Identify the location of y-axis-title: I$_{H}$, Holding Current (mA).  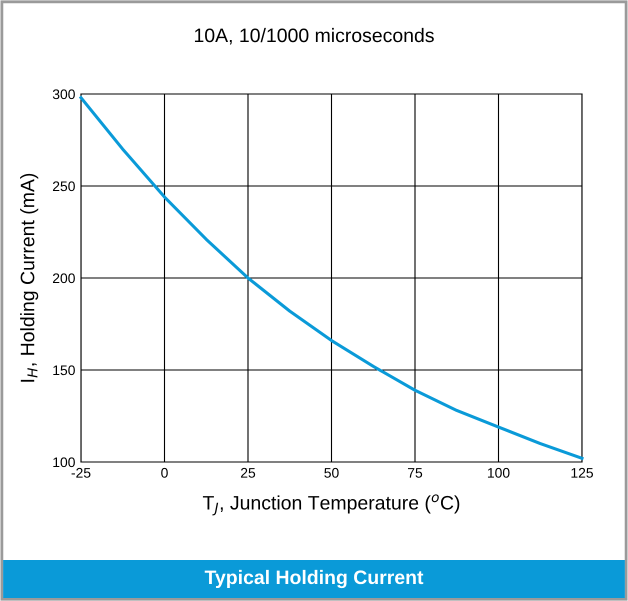
(29, 278).